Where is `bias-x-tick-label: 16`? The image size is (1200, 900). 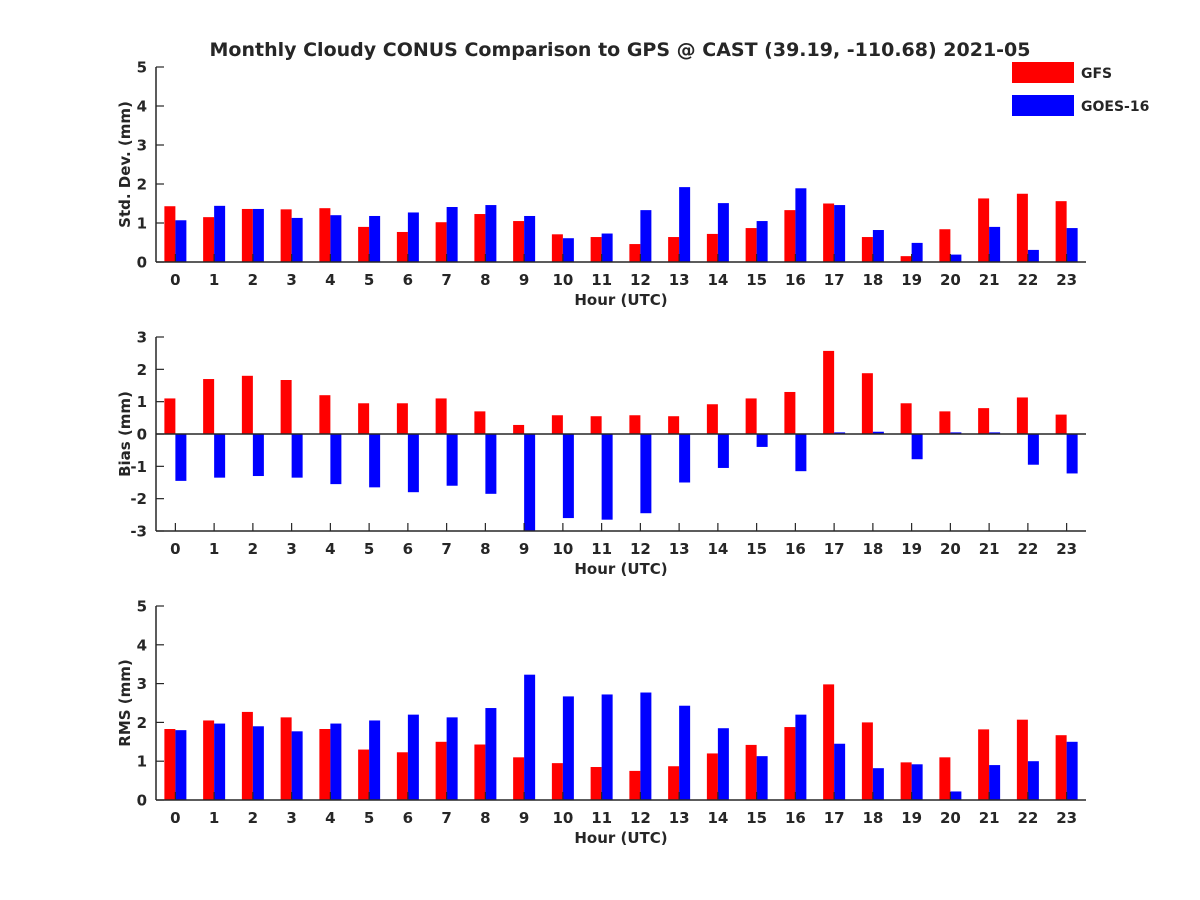 bias-x-tick-label: 16 is located at coordinates (795, 549).